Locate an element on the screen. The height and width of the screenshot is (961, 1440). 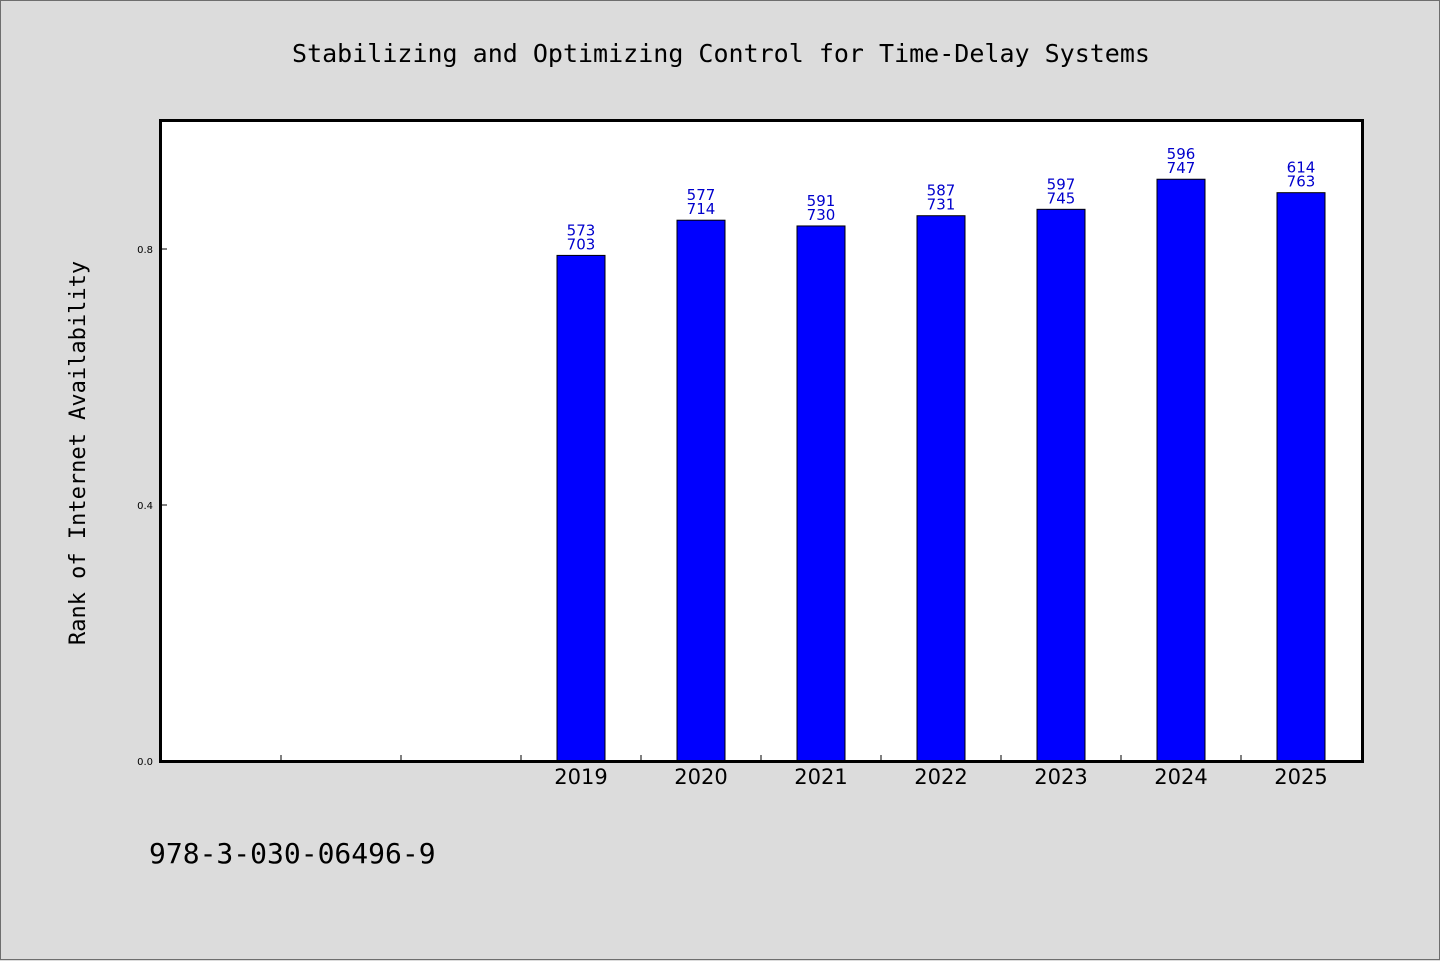
data-label-top: 573 is located at coordinates (581, 230).